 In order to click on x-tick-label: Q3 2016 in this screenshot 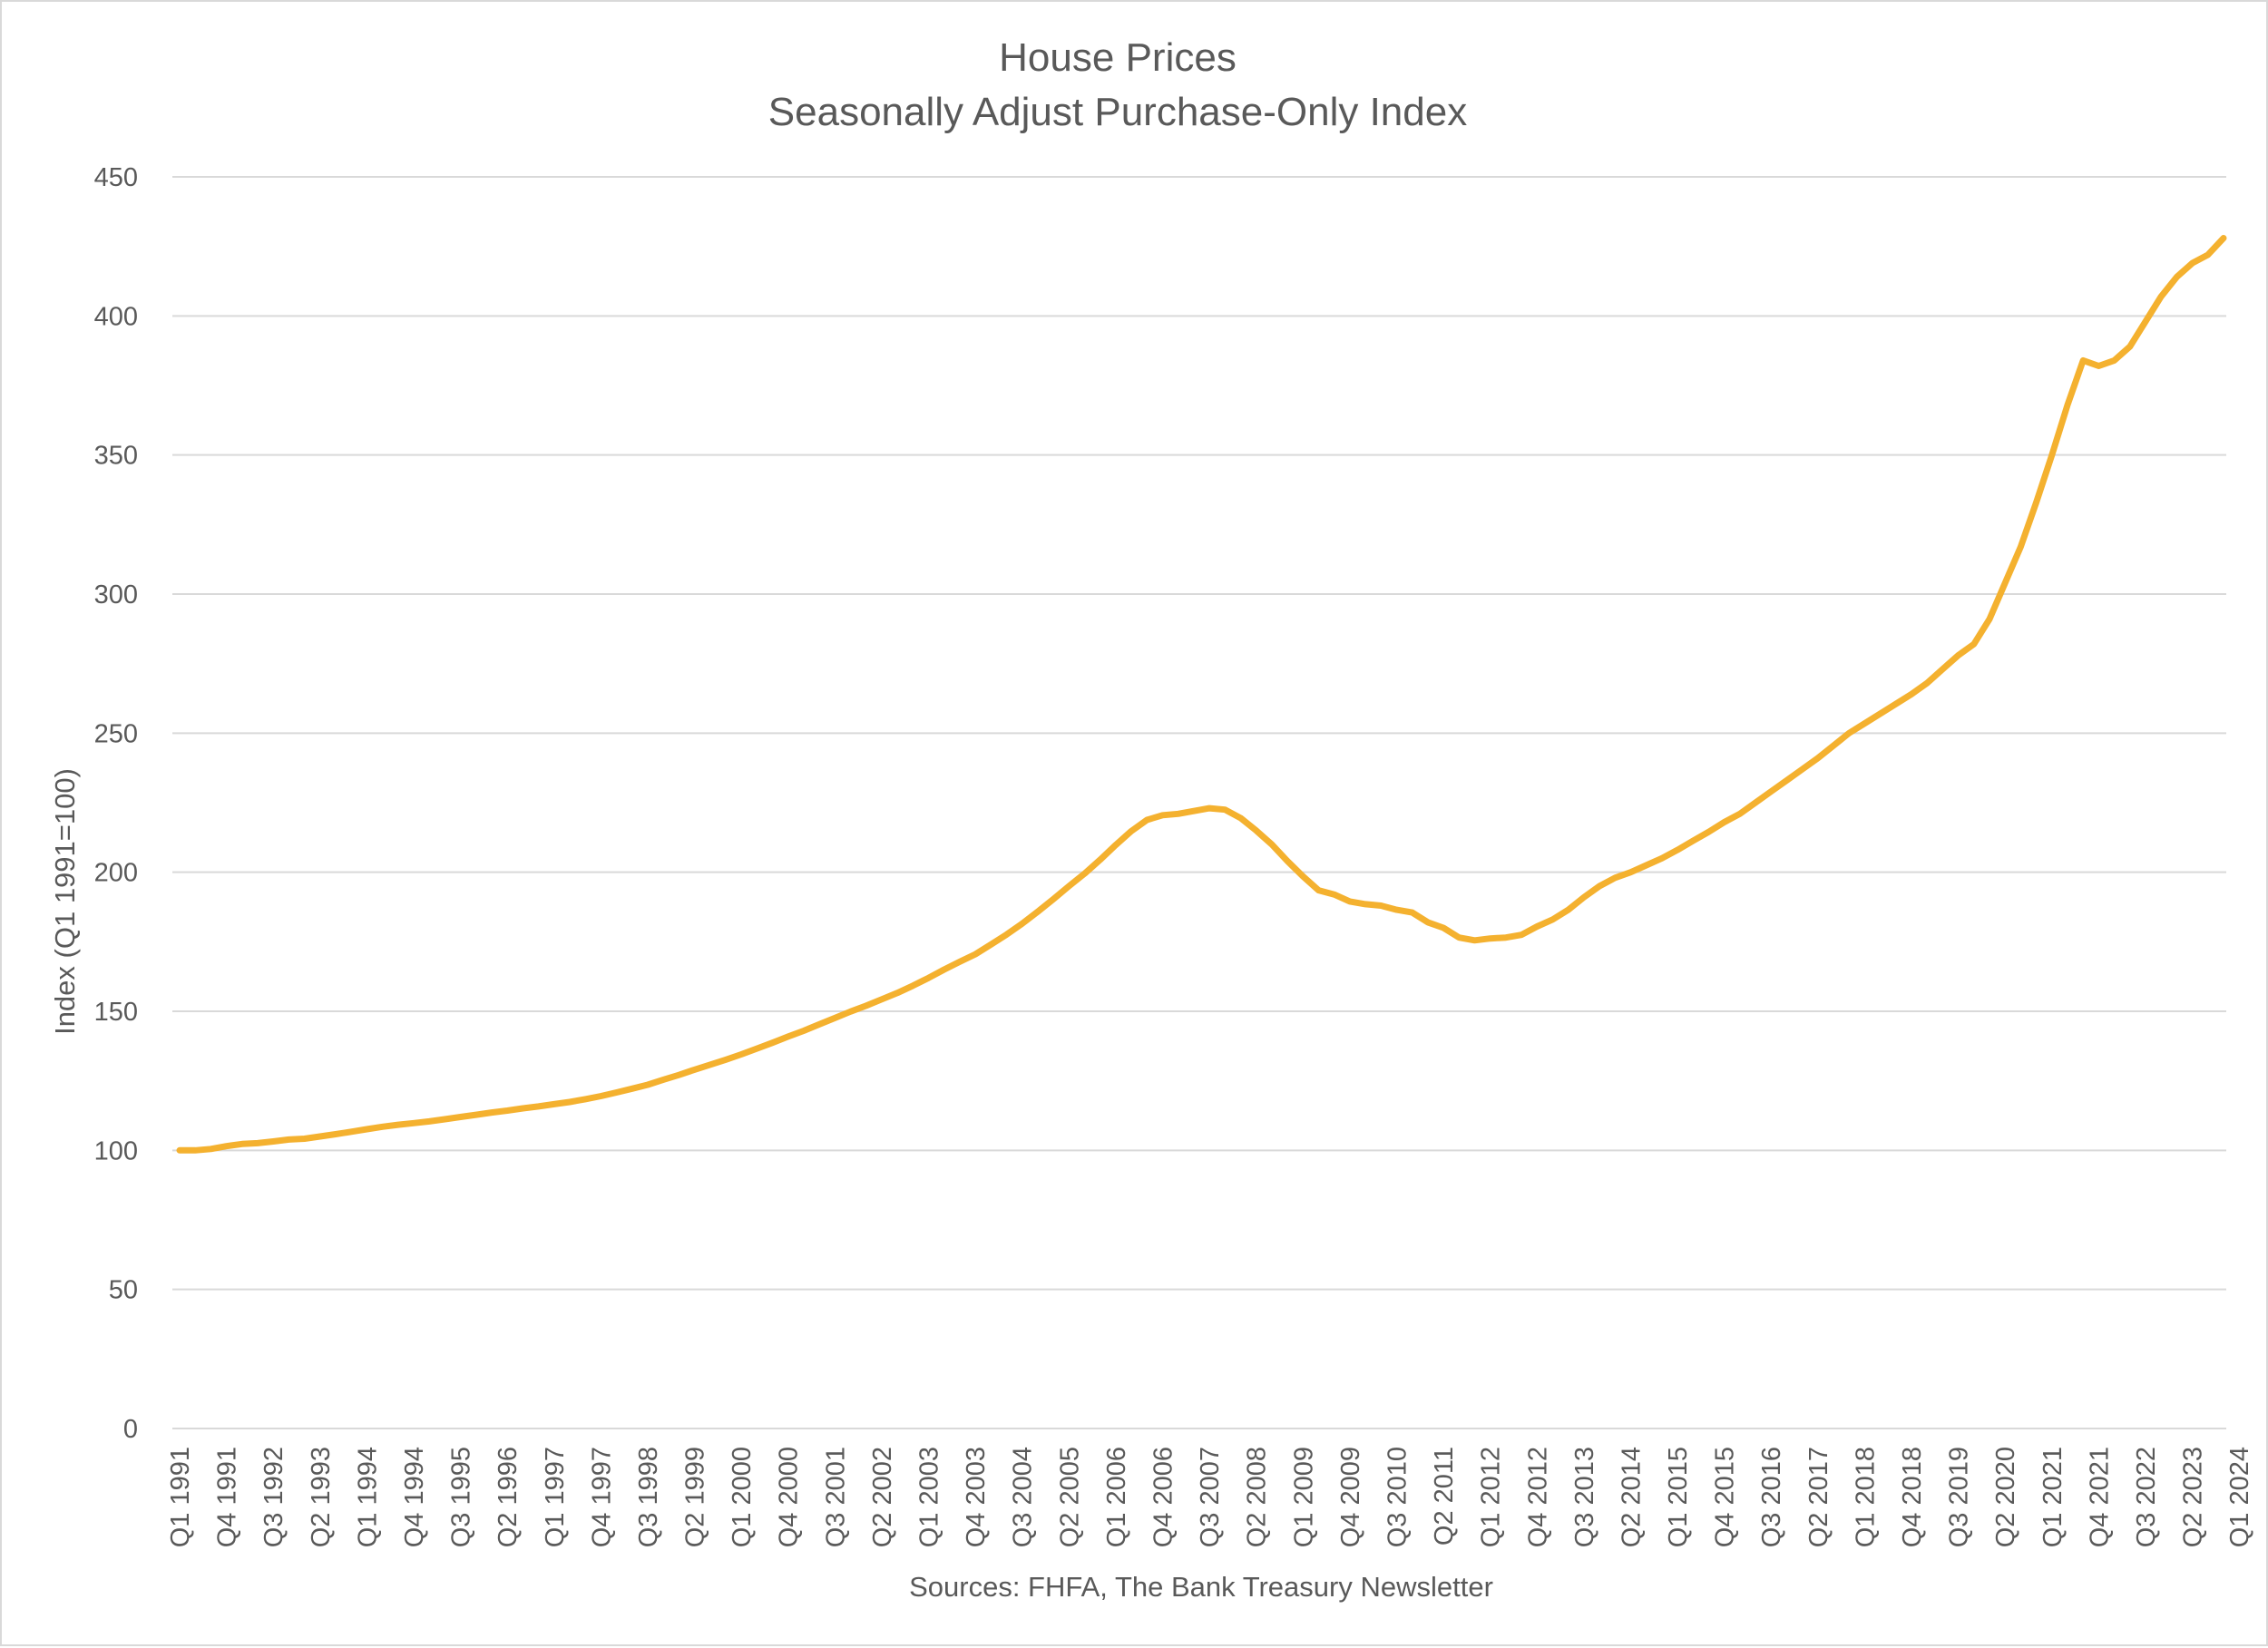, I will do `click(1771, 1497)`.